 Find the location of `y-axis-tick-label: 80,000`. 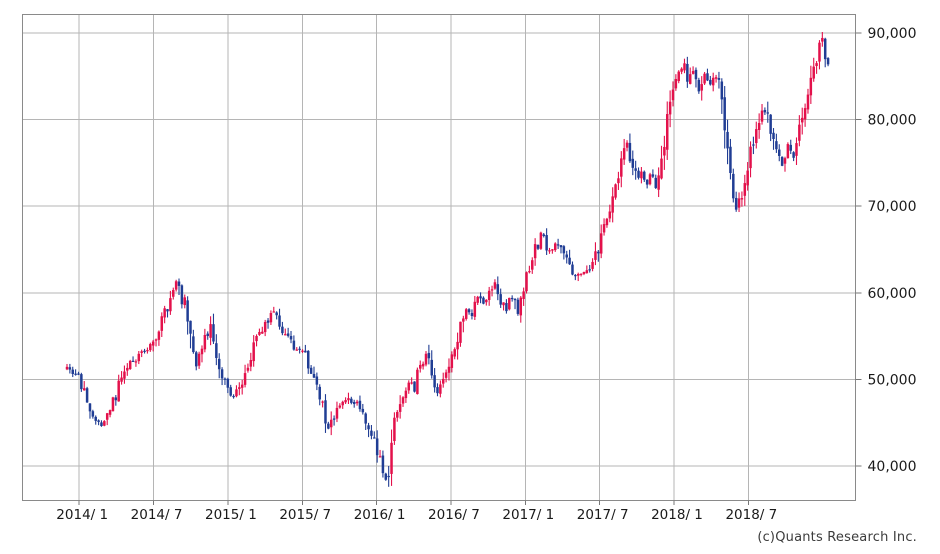

y-axis-tick-label: 80,000 is located at coordinates (892, 121).